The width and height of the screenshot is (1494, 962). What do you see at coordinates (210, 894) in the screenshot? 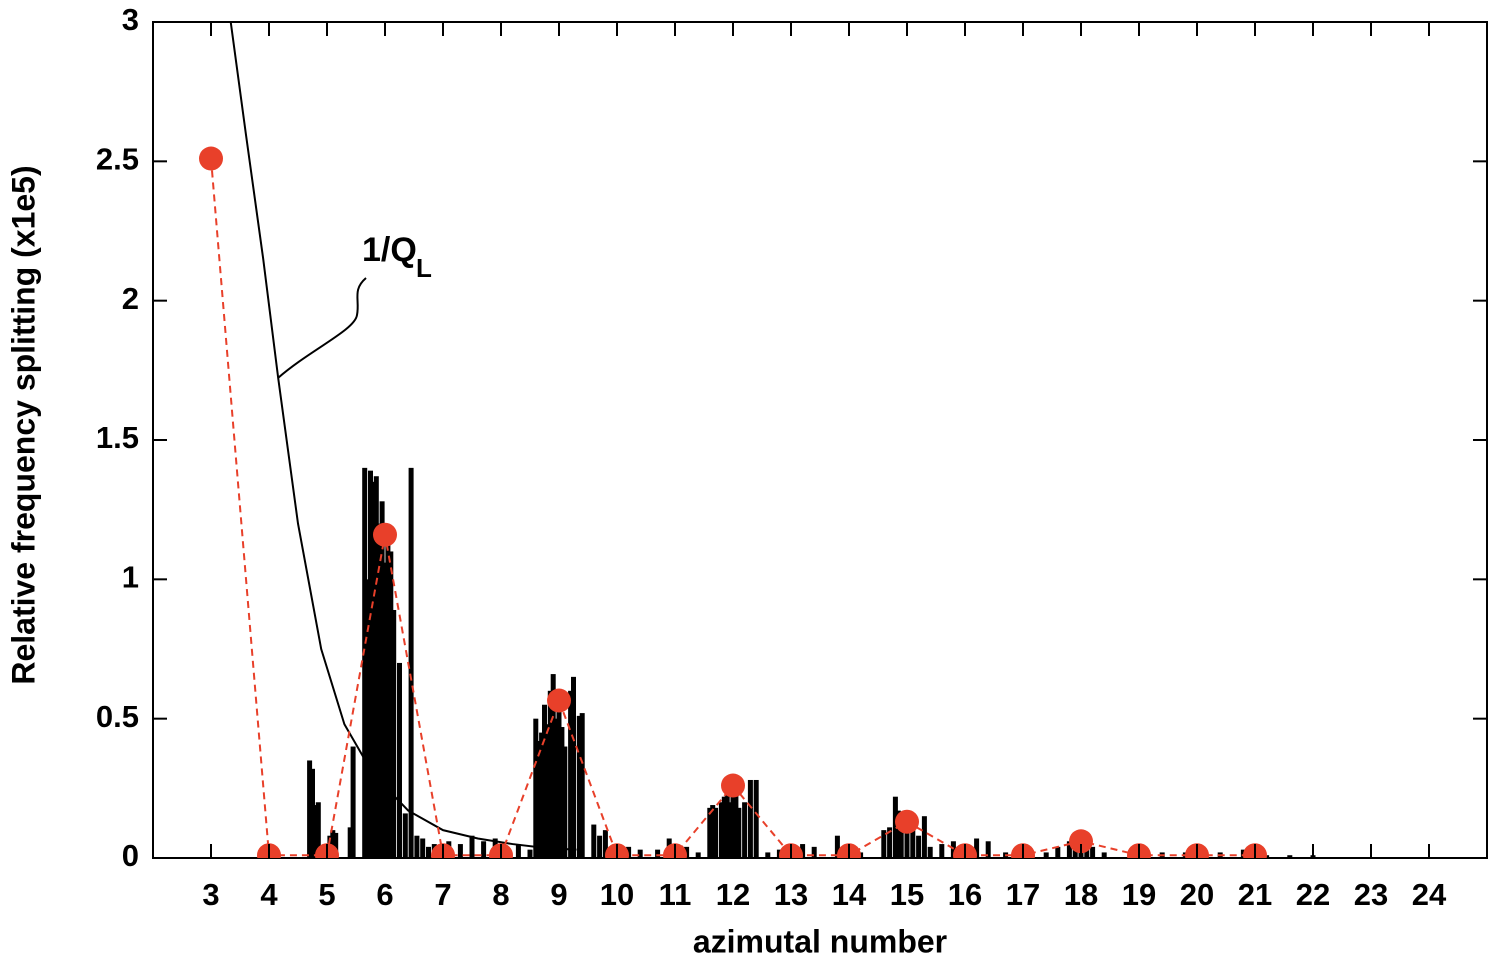
I see `x-tick-label: 3` at bounding box center [210, 894].